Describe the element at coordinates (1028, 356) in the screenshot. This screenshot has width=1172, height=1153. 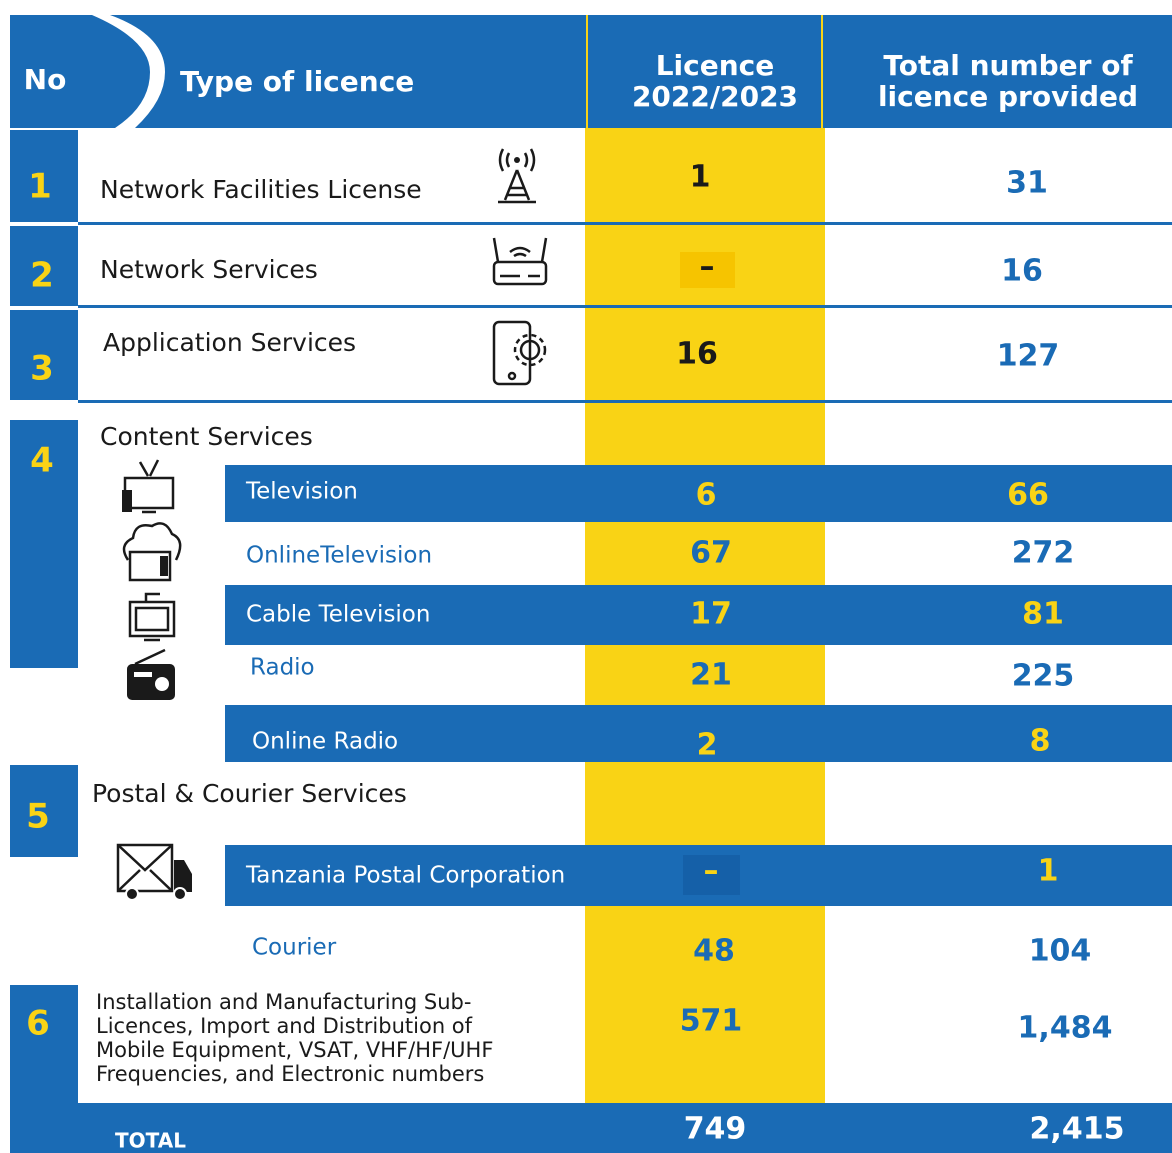
I see `total-count: 127` at that location.